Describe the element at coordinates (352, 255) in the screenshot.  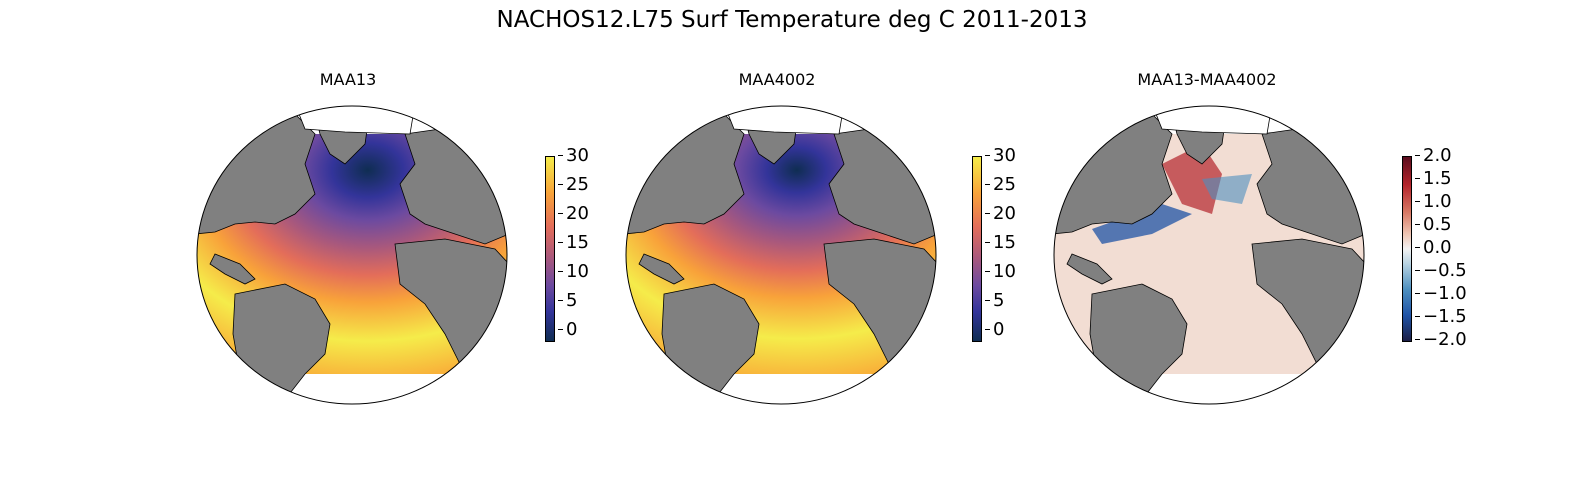
I see `globe-map-maa13` at that location.